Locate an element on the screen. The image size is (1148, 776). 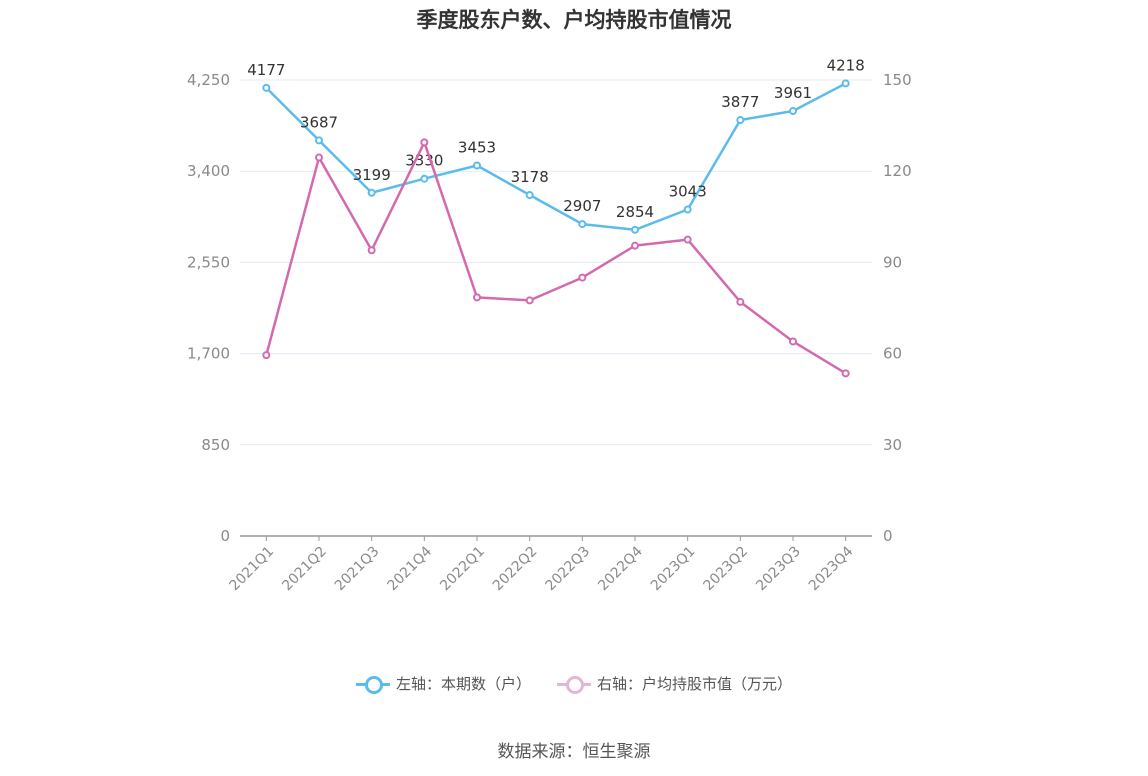
right-axis-tick-label: 150 is located at coordinates (897, 80).